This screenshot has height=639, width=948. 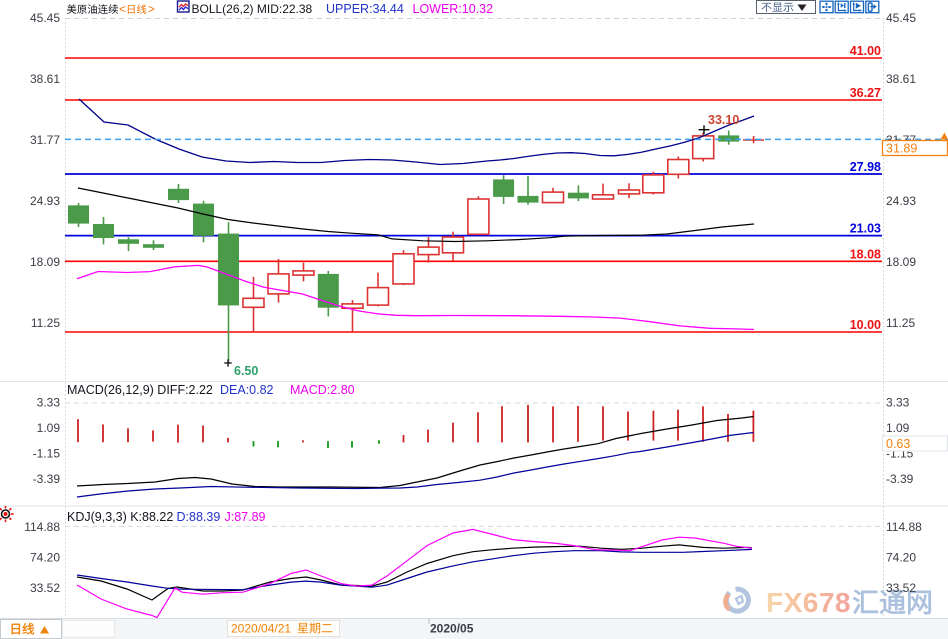 I want to click on svg-text: MACD(26,12,9) DIFF:2.22, so click(x=140, y=390).